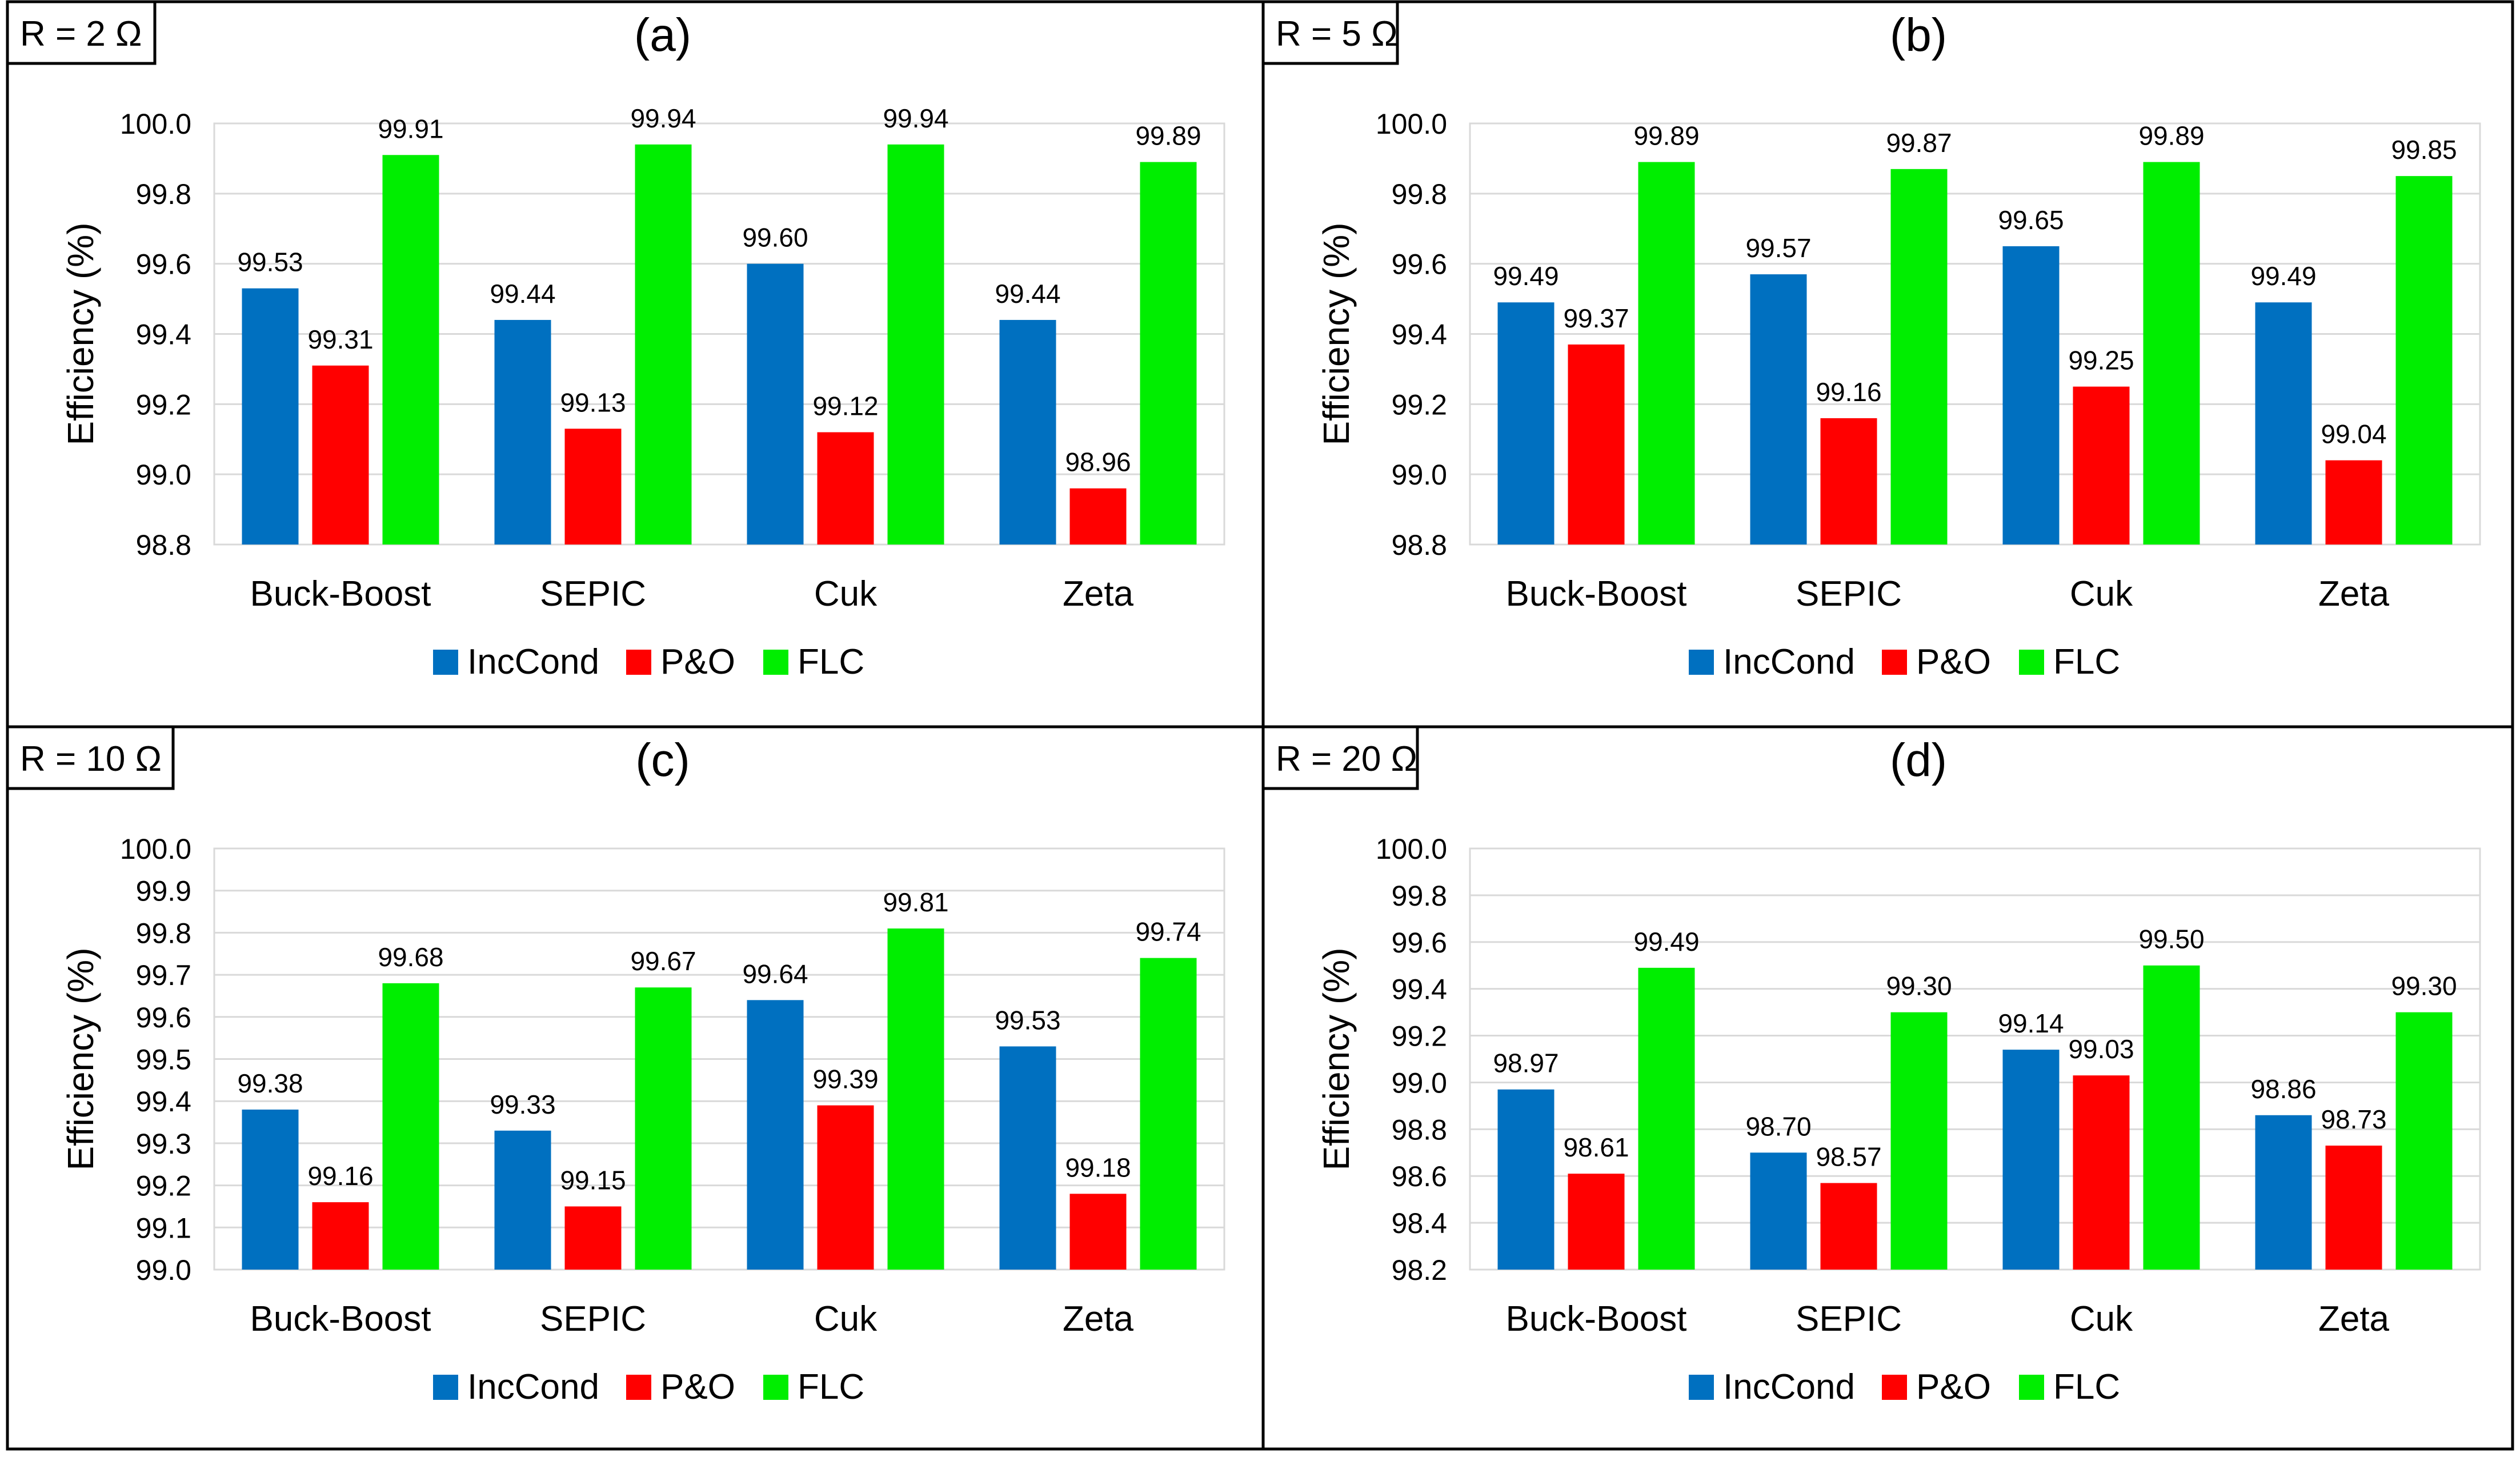 The width and height of the screenshot is (2520, 1465). I want to click on panel-label: (b), so click(1918, 35).